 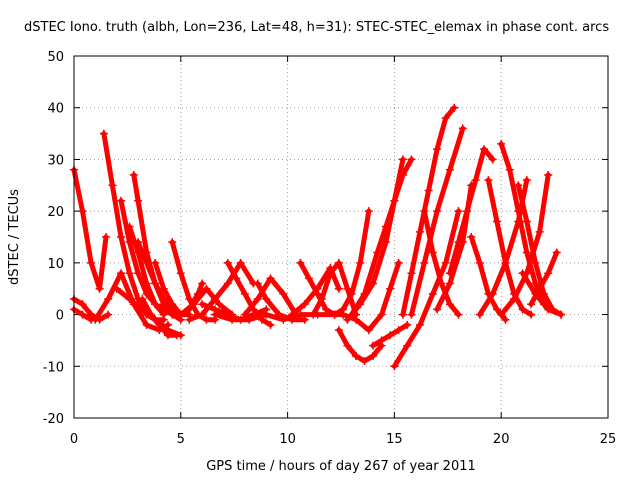 What do you see at coordinates (14, 237) in the screenshot?
I see `y-axis-label: dSTEC / TECUs` at bounding box center [14, 237].